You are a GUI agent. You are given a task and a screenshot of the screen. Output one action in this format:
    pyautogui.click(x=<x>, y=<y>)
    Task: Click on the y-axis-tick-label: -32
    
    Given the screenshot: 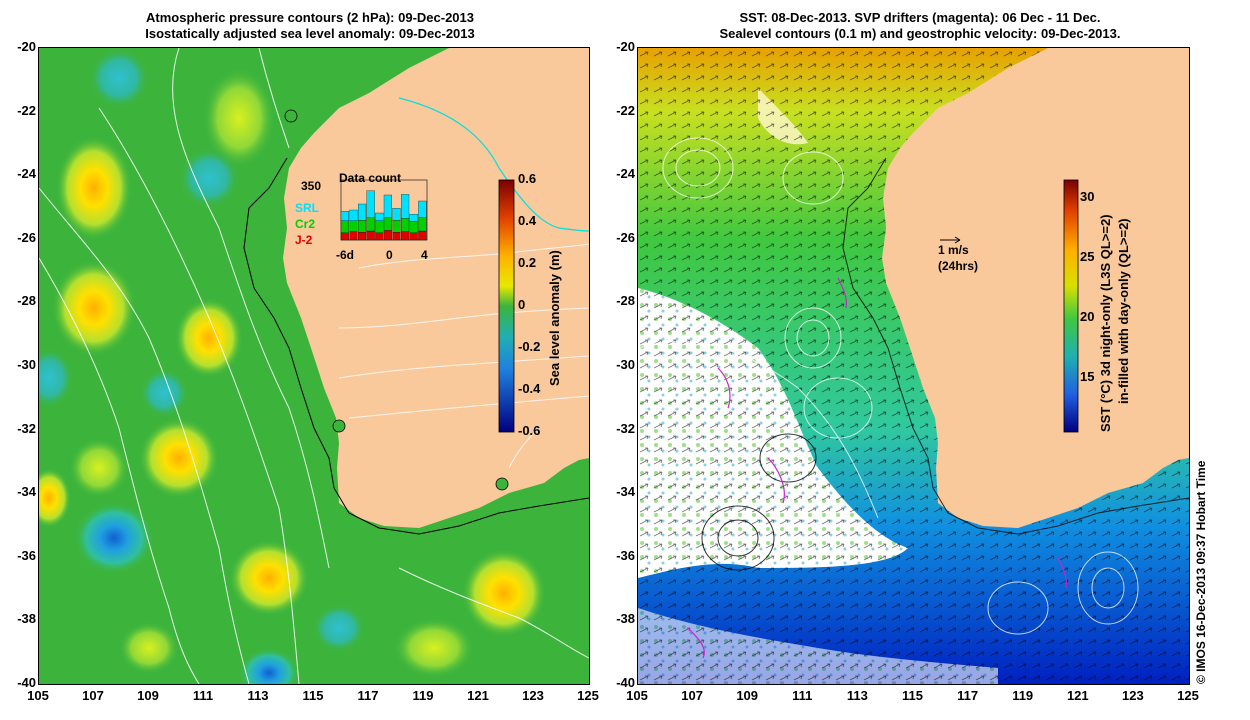 What is the action you would take?
    pyautogui.click(x=625, y=428)
    